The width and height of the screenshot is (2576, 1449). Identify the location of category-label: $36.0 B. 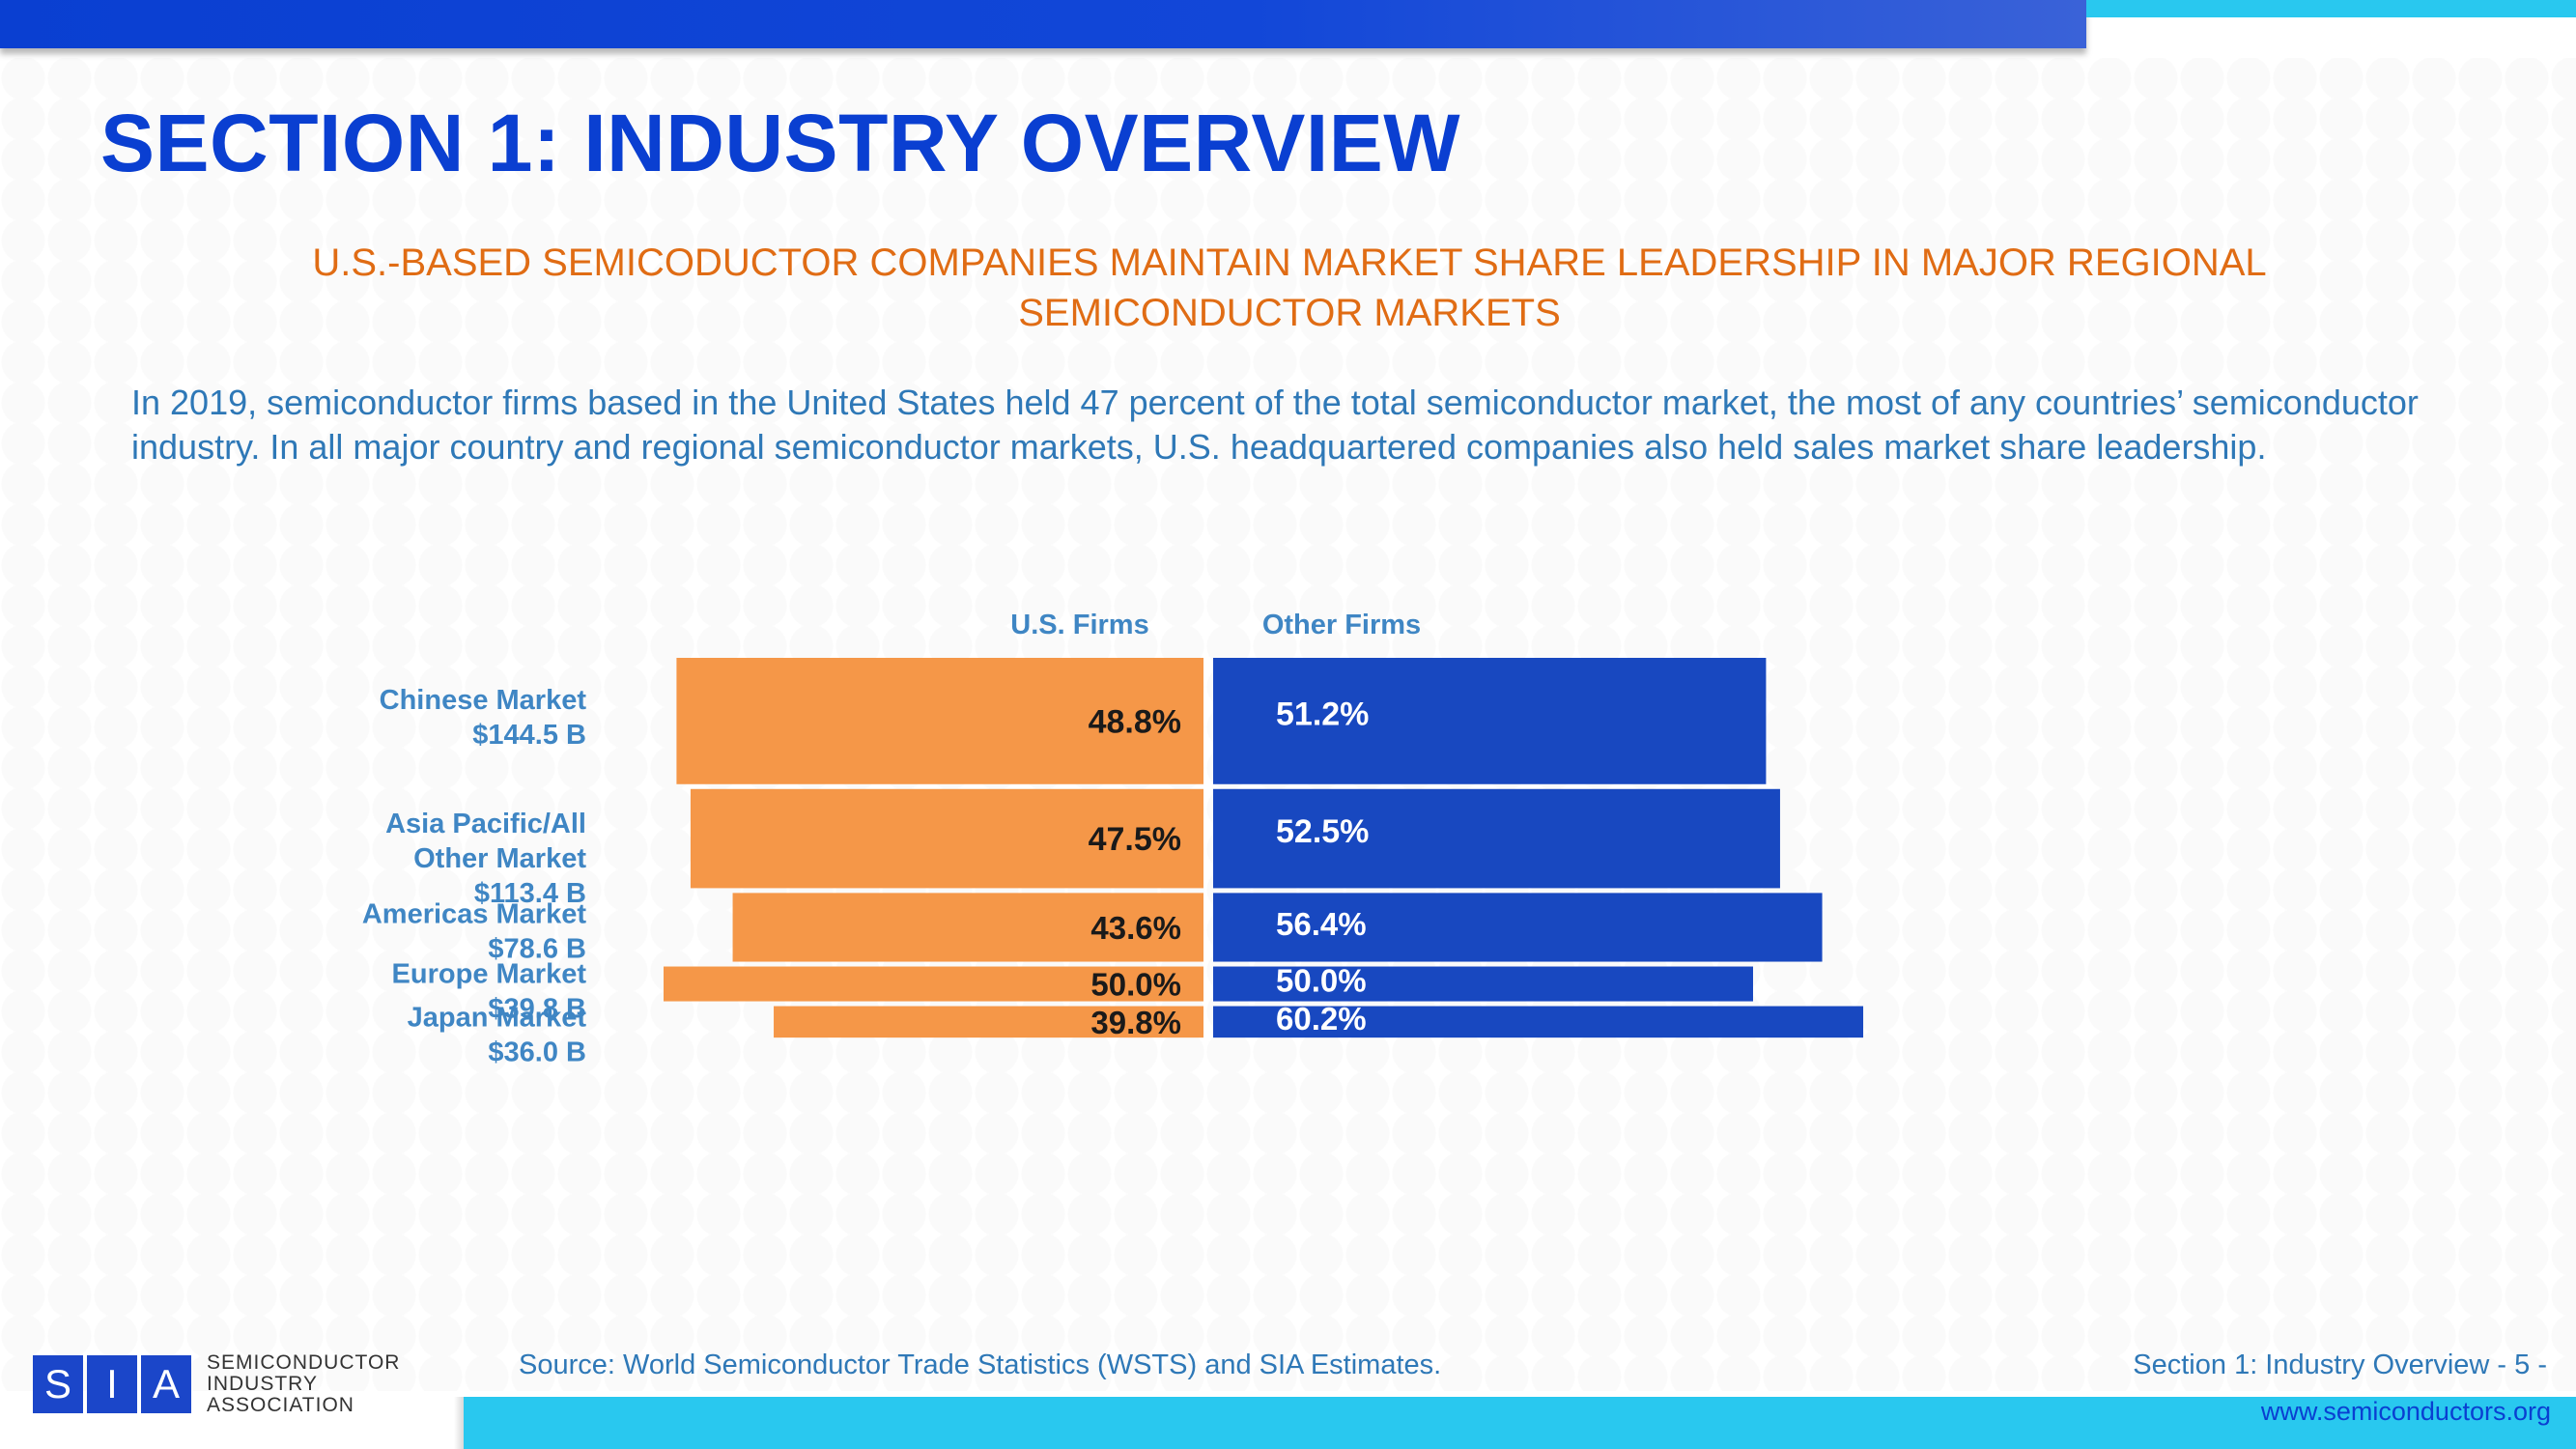
(537, 1052).